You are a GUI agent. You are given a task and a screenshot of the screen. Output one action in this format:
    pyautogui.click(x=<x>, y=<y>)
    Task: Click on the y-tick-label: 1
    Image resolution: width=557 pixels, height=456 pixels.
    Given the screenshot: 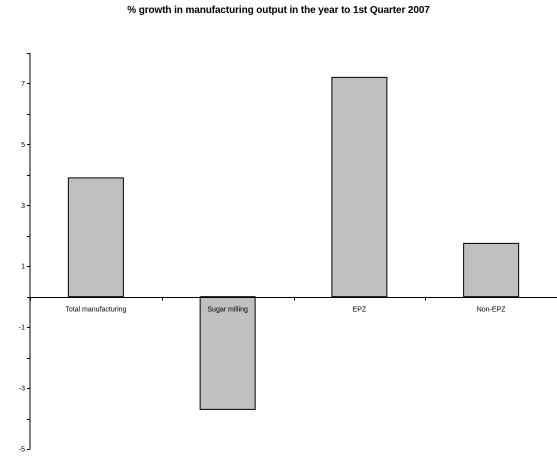 What is the action you would take?
    pyautogui.click(x=23, y=267)
    